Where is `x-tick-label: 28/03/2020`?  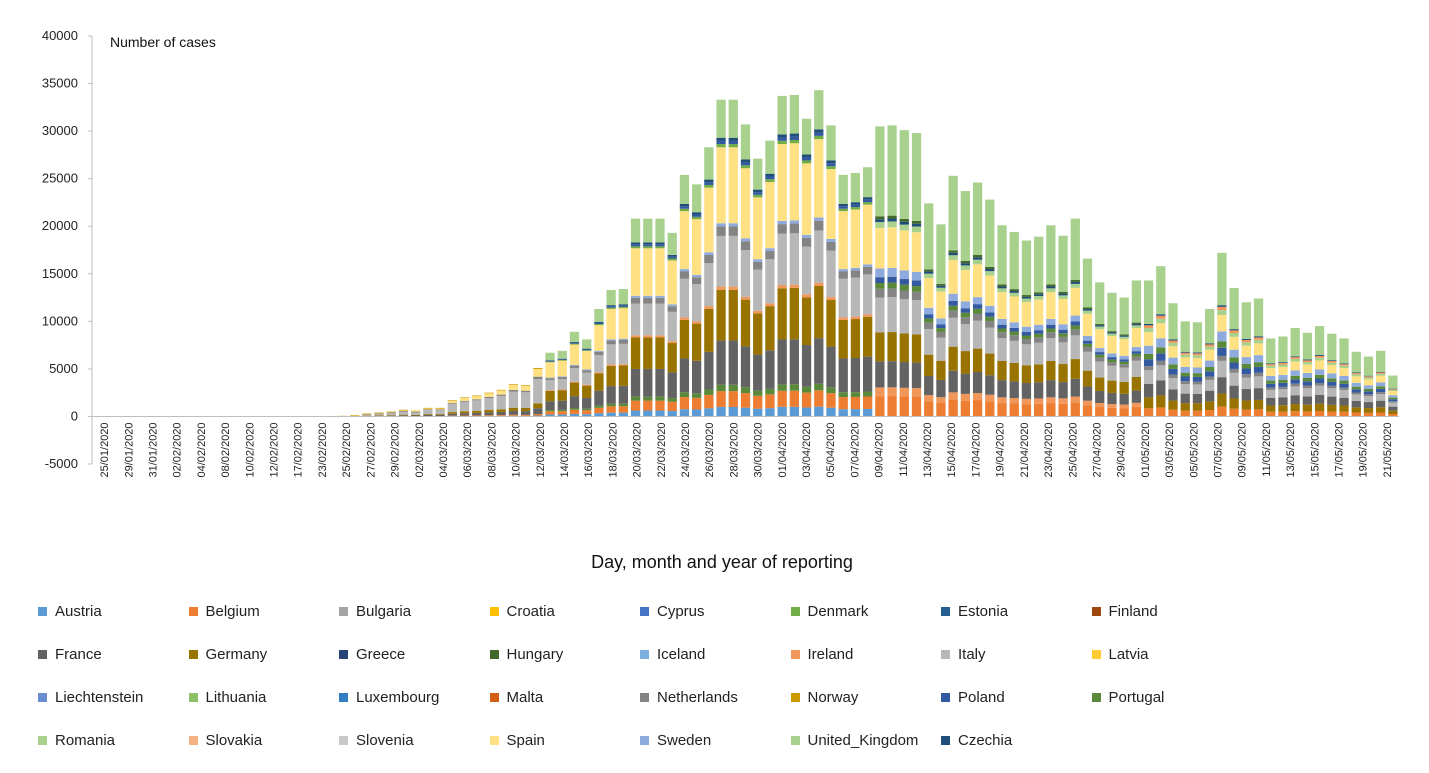
x-tick-label: 28/03/2020 is located at coordinates (734, 449).